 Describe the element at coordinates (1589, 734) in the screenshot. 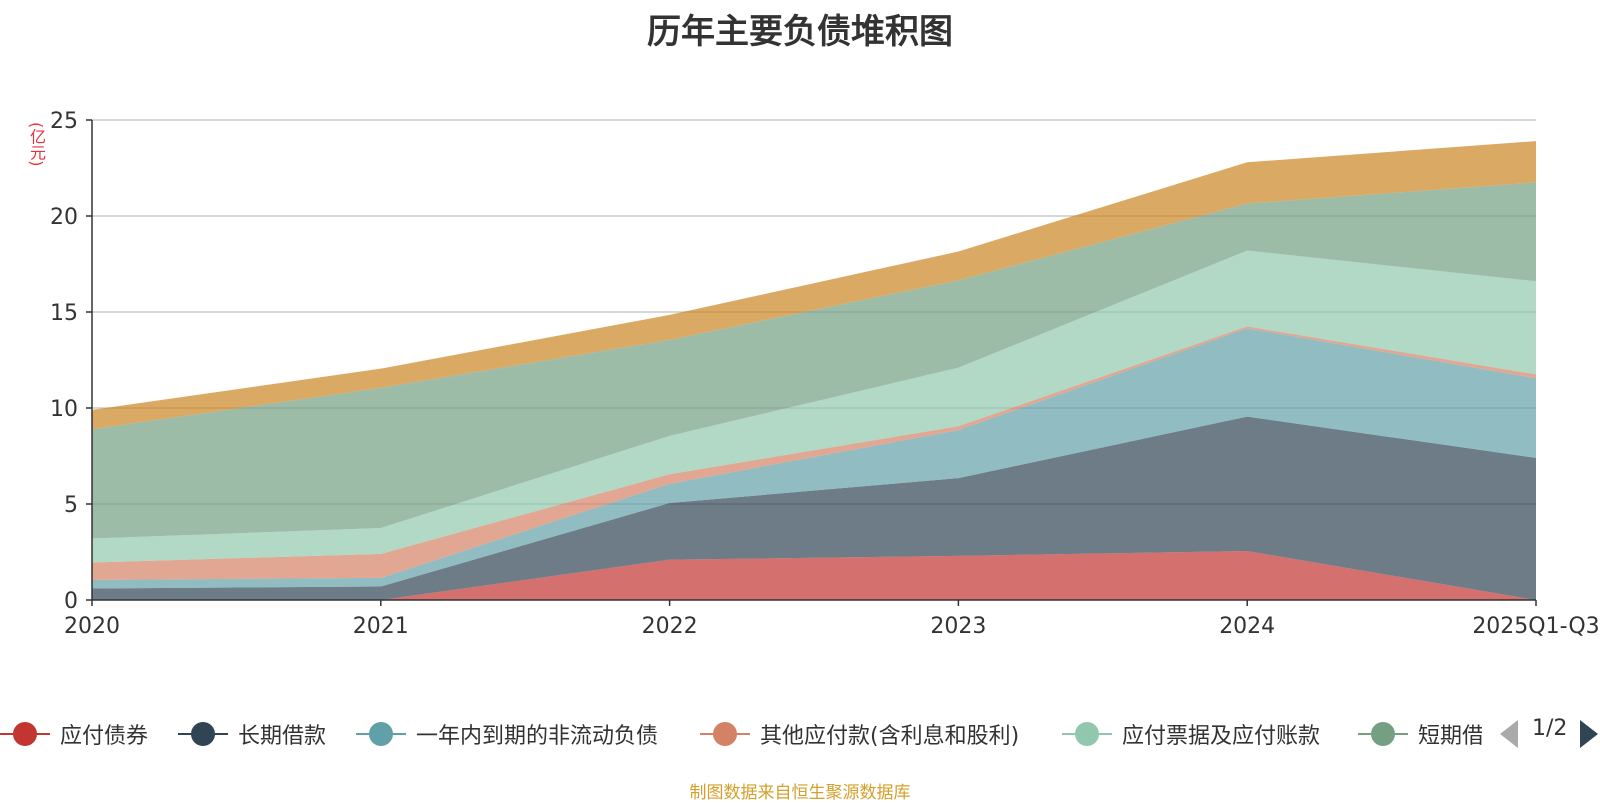

I see `legend-next-page-icon` at that location.